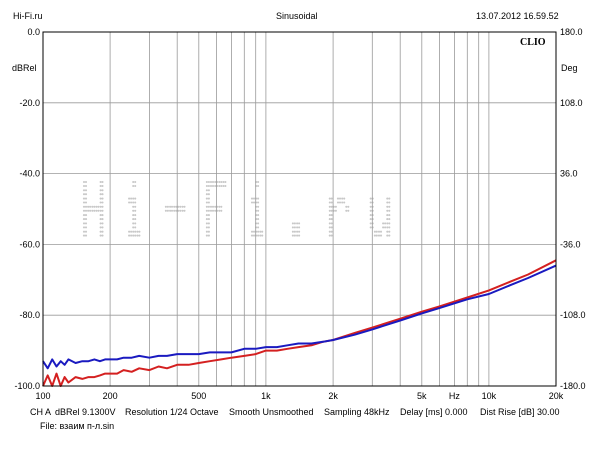 This screenshot has width=600, height=450. Describe the element at coordinates (28, 16) in the screenshot. I see `site-name: Hi-Fi.ru` at that location.